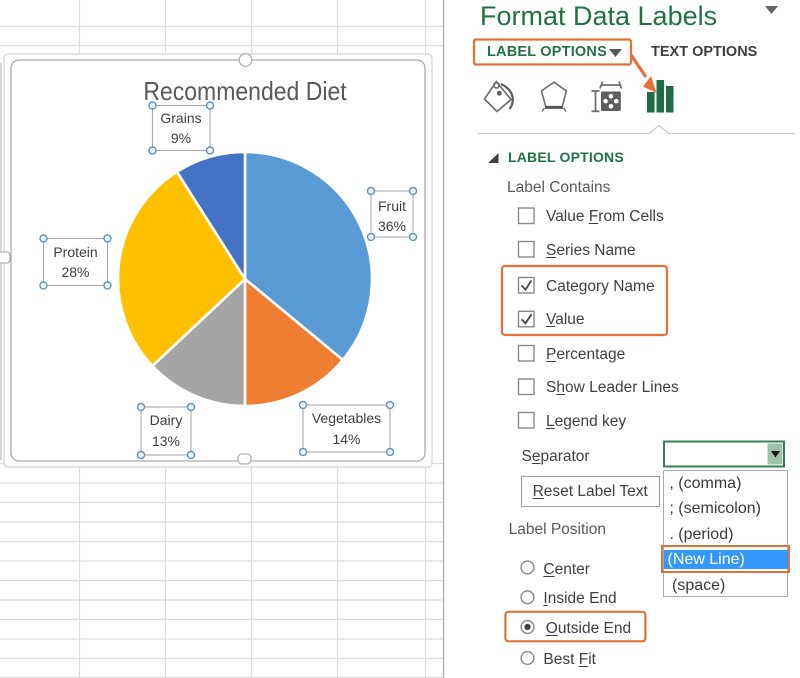 The width and height of the screenshot is (800, 678). I want to click on svg-text: Grains, so click(180, 118).